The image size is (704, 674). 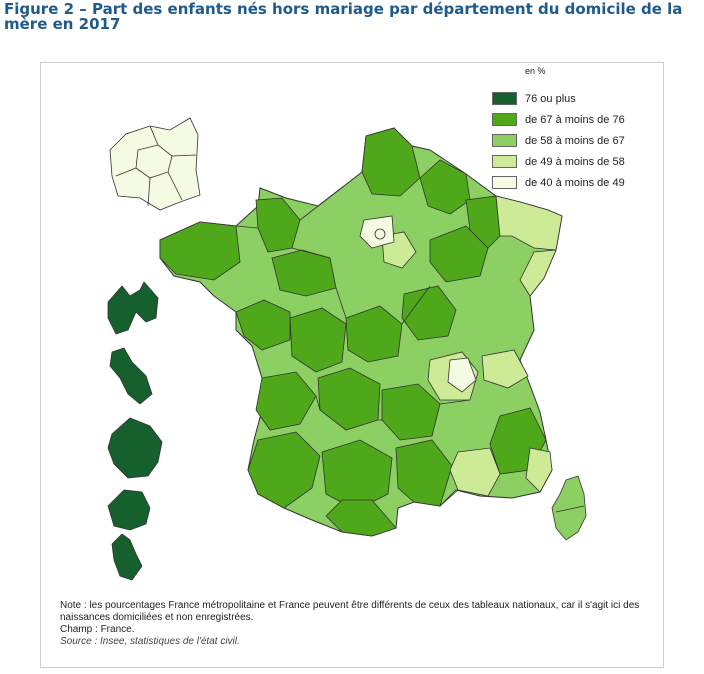 What do you see at coordinates (133, 308) in the screenshot?
I see `guadeloupe` at bounding box center [133, 308].